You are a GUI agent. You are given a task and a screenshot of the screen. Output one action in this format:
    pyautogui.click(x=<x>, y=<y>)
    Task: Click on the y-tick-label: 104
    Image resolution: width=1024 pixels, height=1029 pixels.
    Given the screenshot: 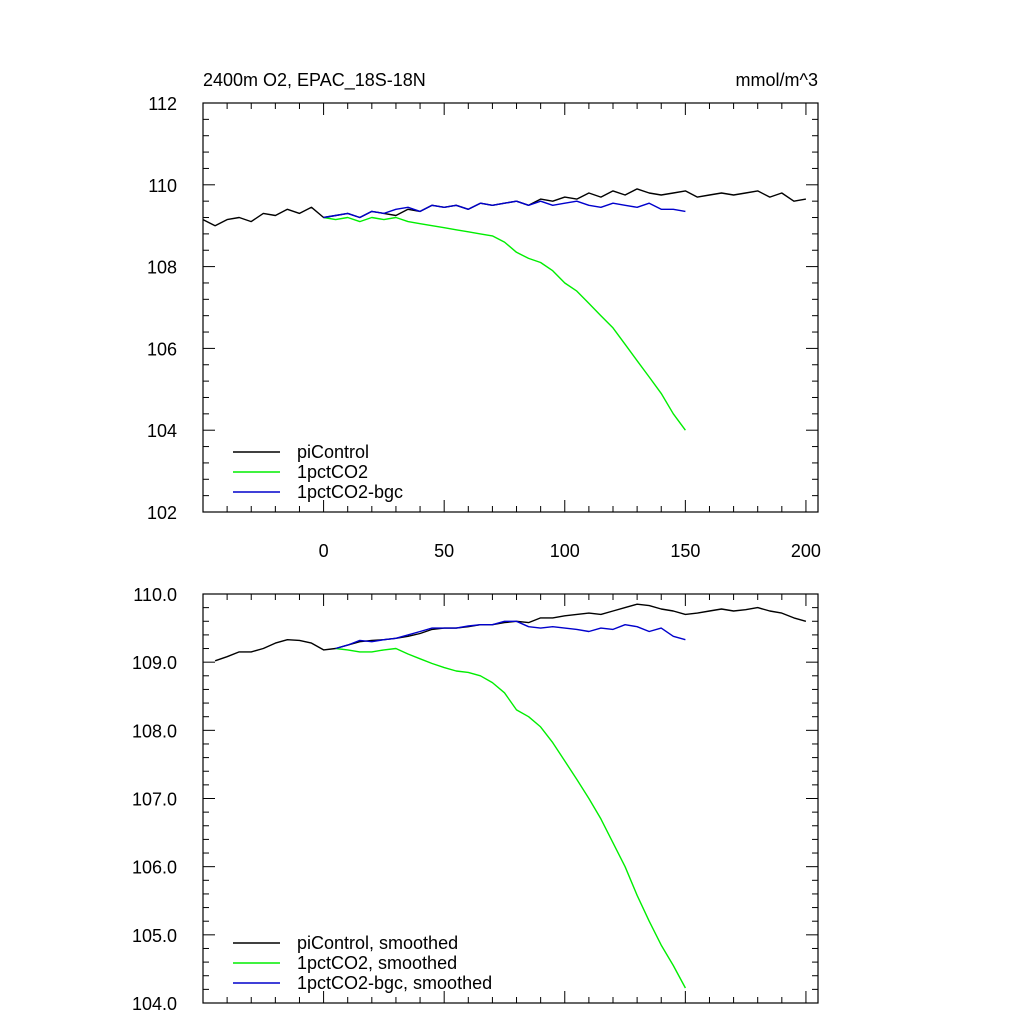 What is the action you would take?
    pyautogui.click(x=162, y=431)
    